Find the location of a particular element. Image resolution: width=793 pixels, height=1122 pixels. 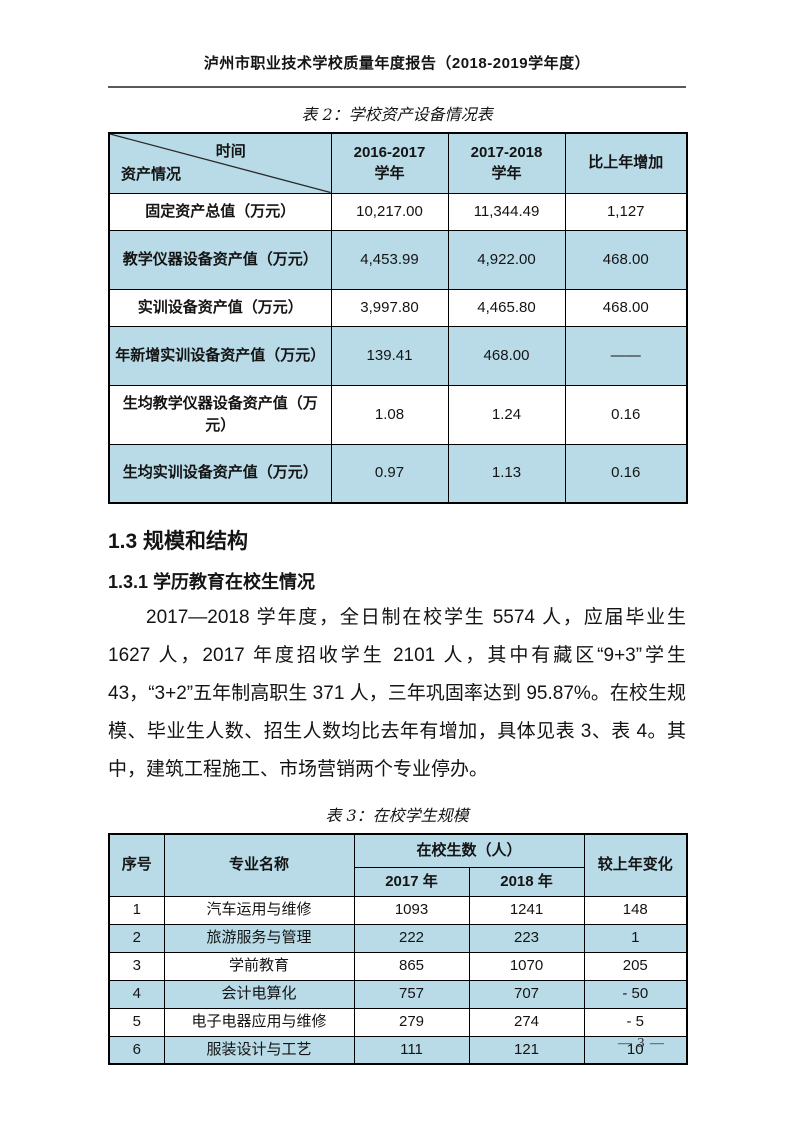

table-cell: 1,127 is located at coordinates (626, 211).